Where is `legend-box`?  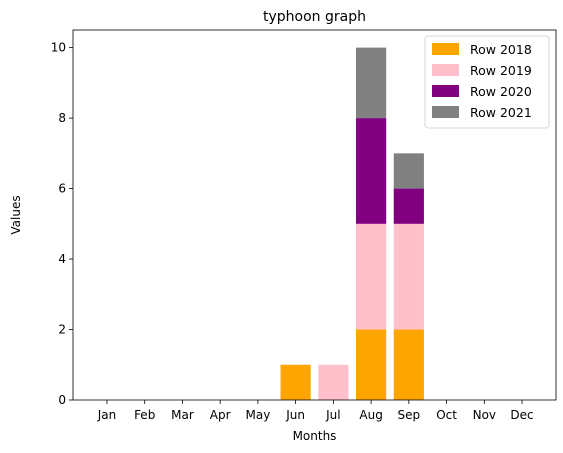
legend-box is located at coordinates (487, 82).